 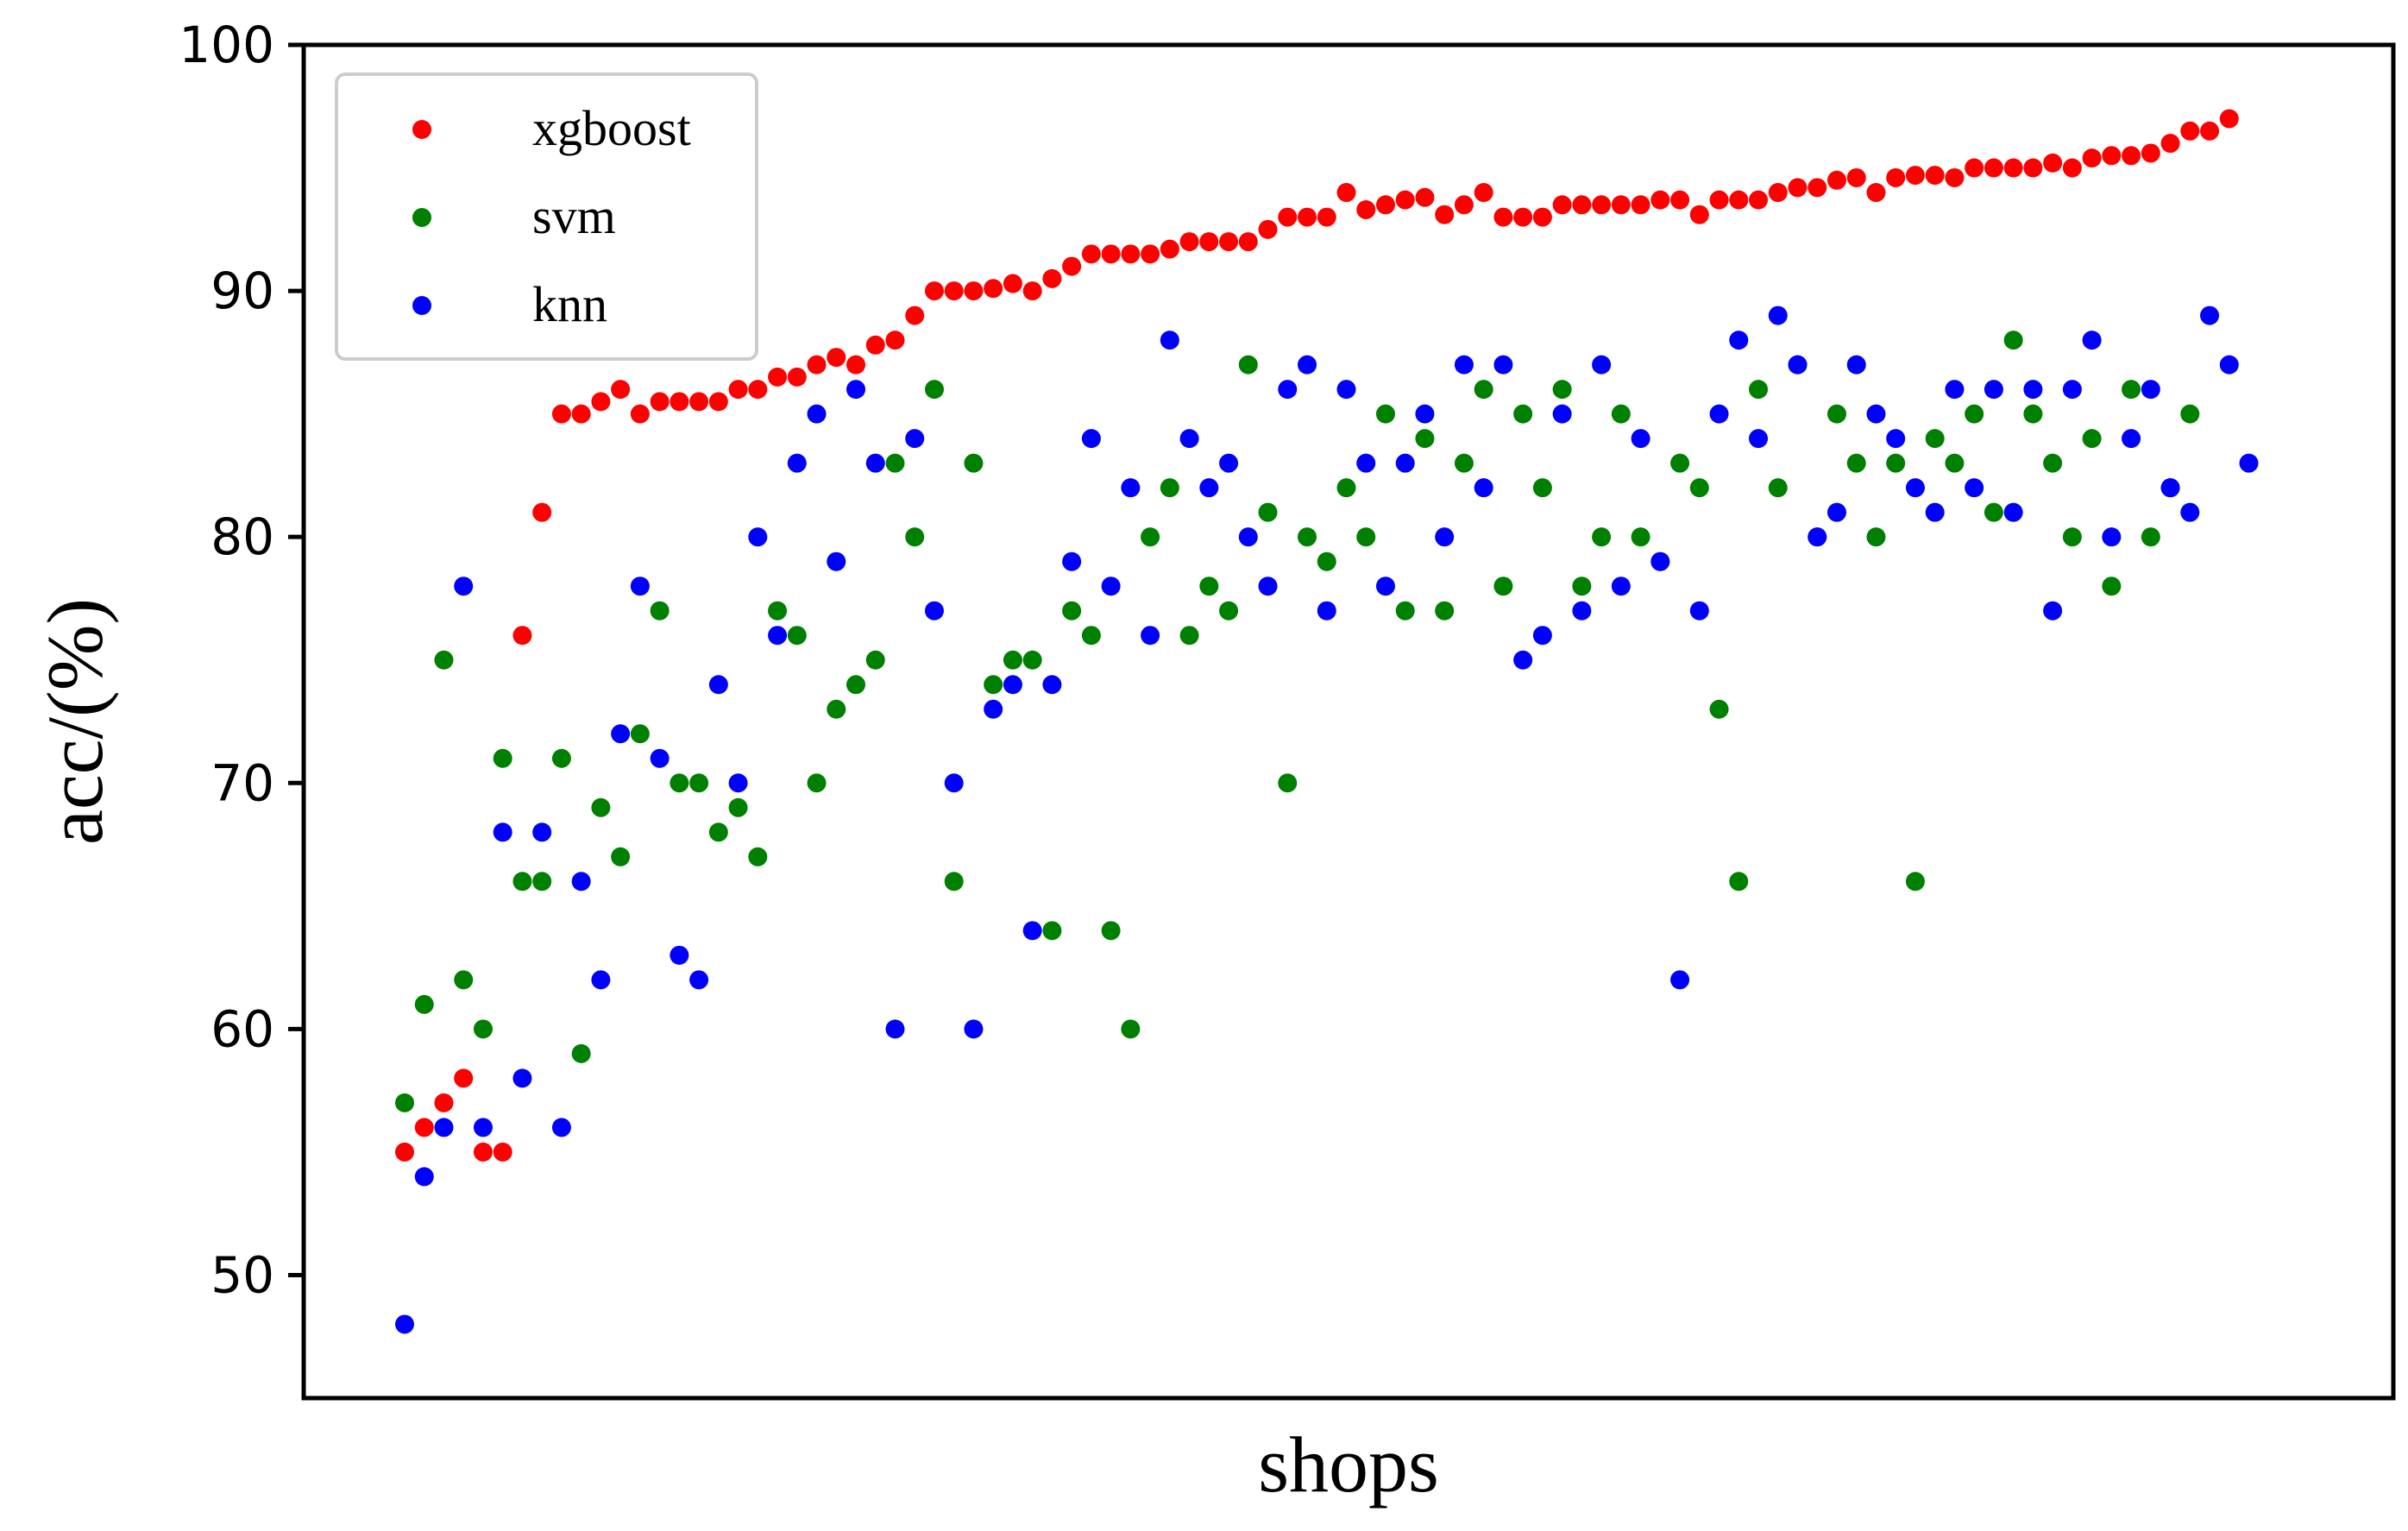 I want to click on legend-box, so click(x=546, y=216).